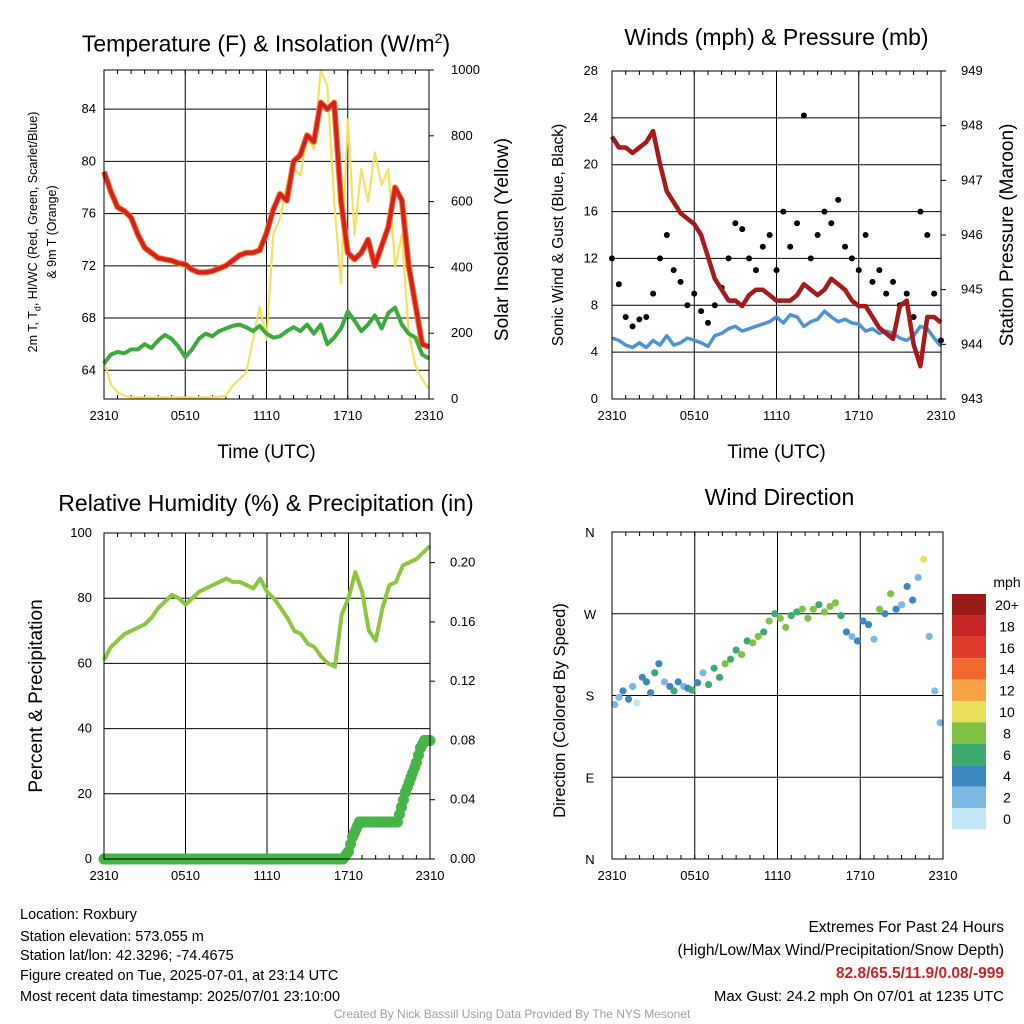 This screenshot has width=1024, height=1024. Describe the element at coordinates (972, 398) in the screenshot. I see `y2-tick-label: 943` at that location.